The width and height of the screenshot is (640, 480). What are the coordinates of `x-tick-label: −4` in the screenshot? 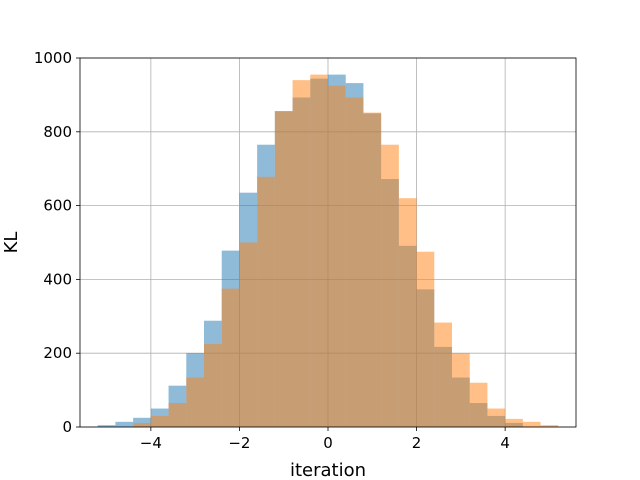 It's located at (151, 443).